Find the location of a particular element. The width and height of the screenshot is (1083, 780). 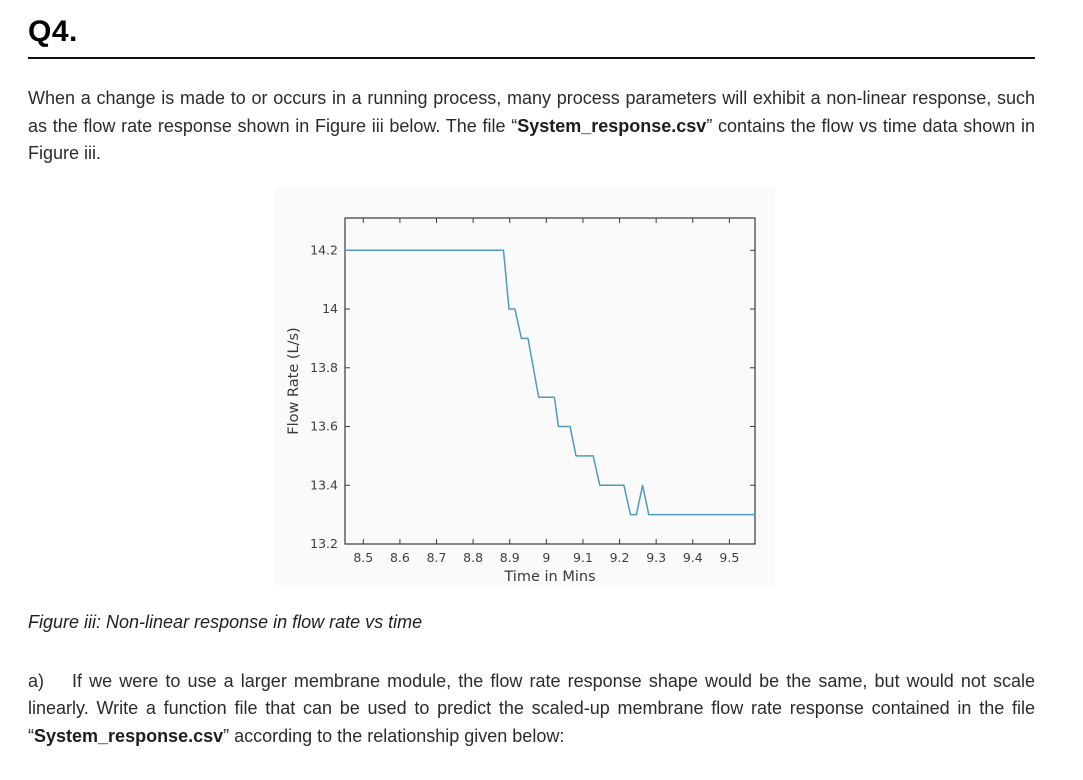

y-tick-label: 13.6 is located at coordinates (324, 425).